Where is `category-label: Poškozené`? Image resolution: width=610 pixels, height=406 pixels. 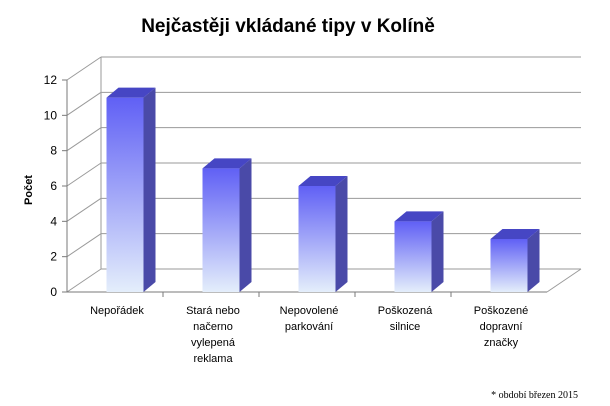
category-label: Poškozené is located at coordinates (501, 311).